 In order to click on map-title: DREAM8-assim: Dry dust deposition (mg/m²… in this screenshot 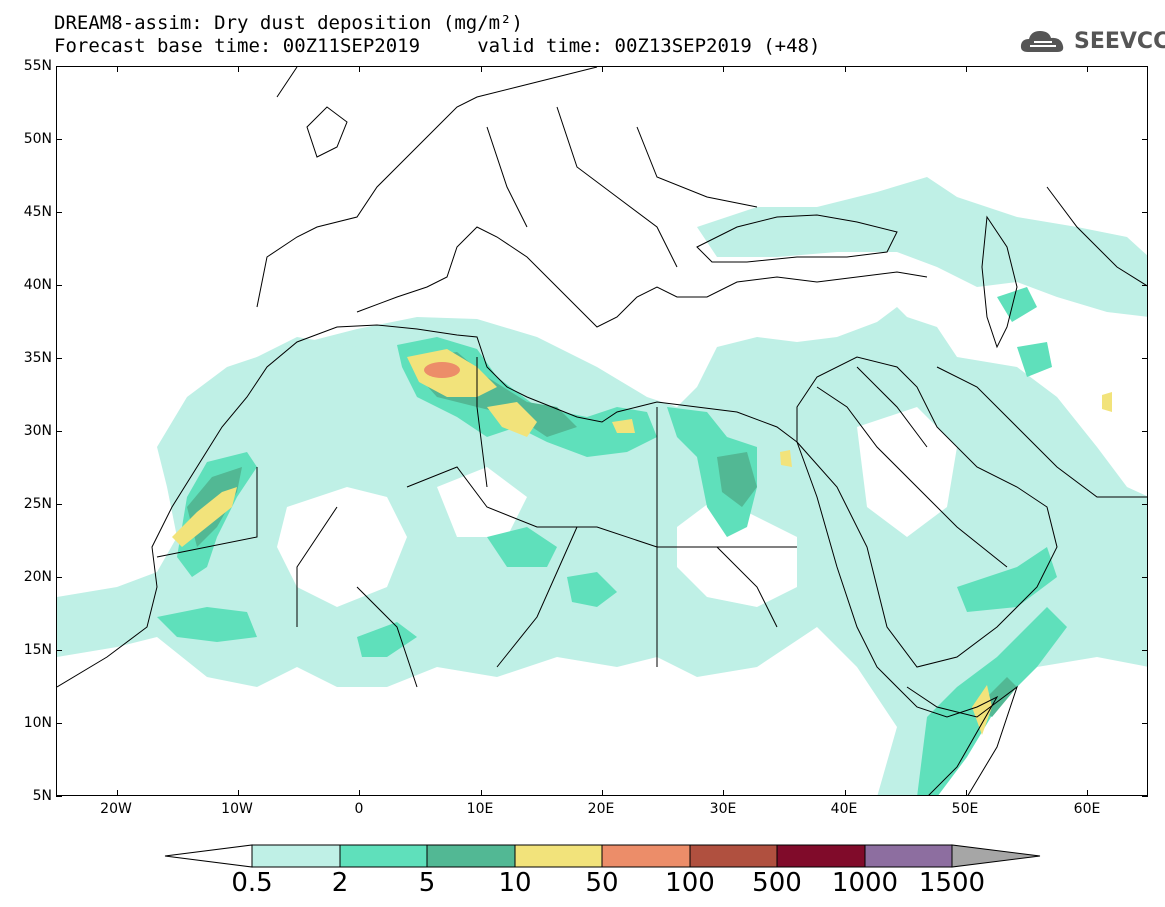, I will do `click(288, 23)`.